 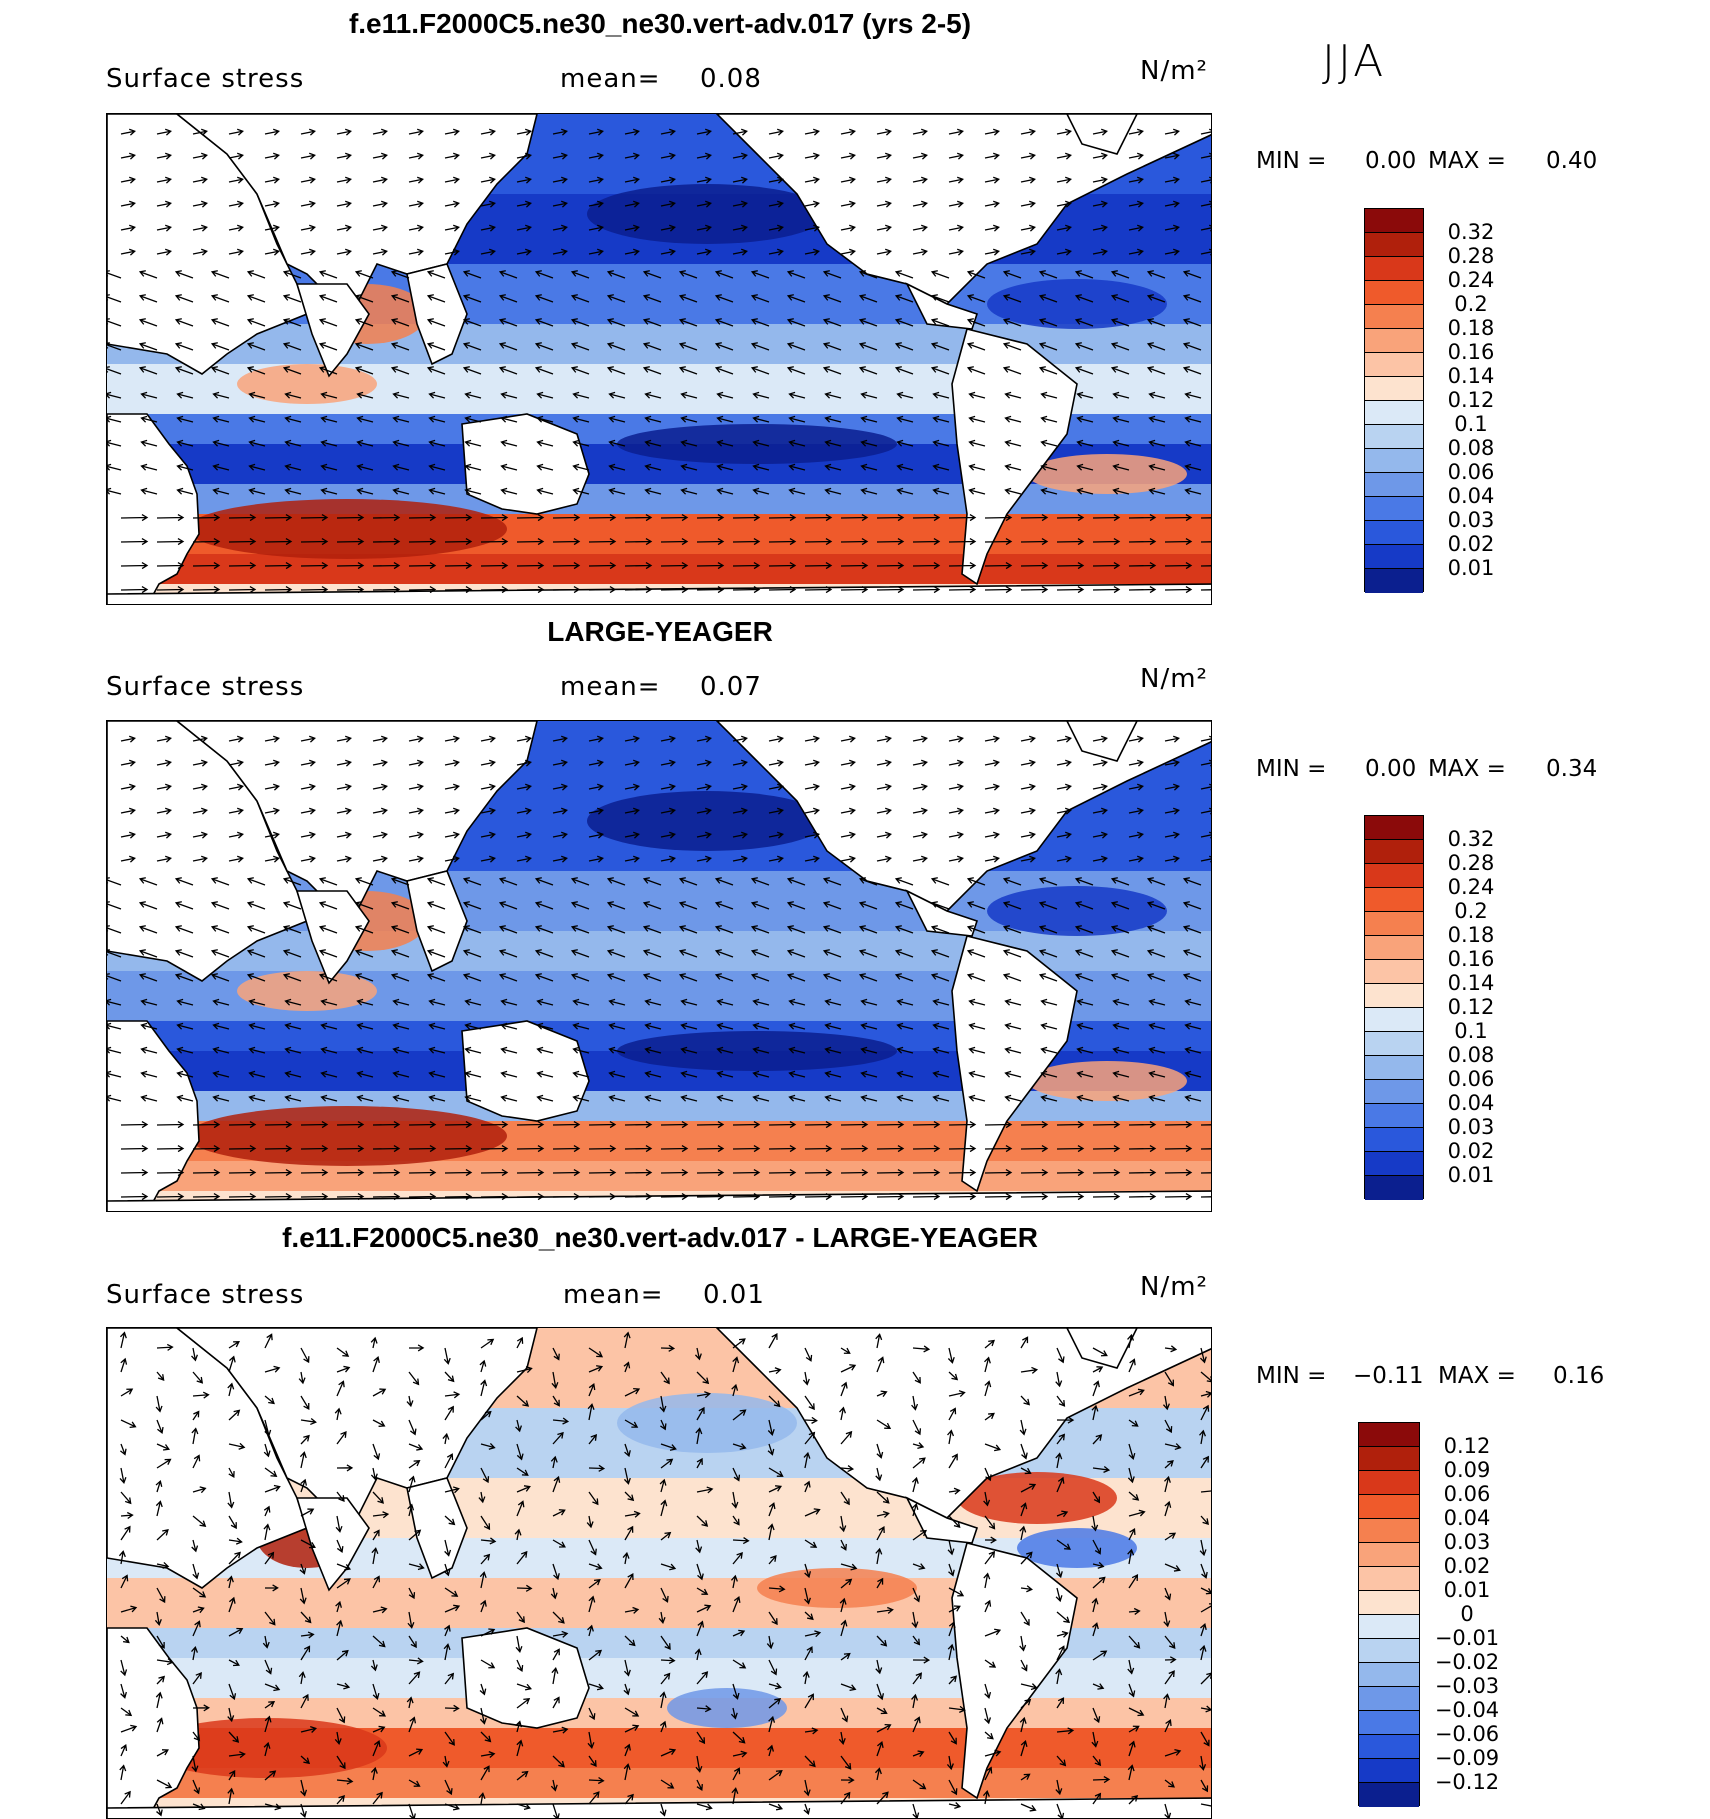 What do you see at coordinates (1471, 568) in the screenshot?
I see `colorbar-tick-label: 0.01` at bounding box center [1471, 568].